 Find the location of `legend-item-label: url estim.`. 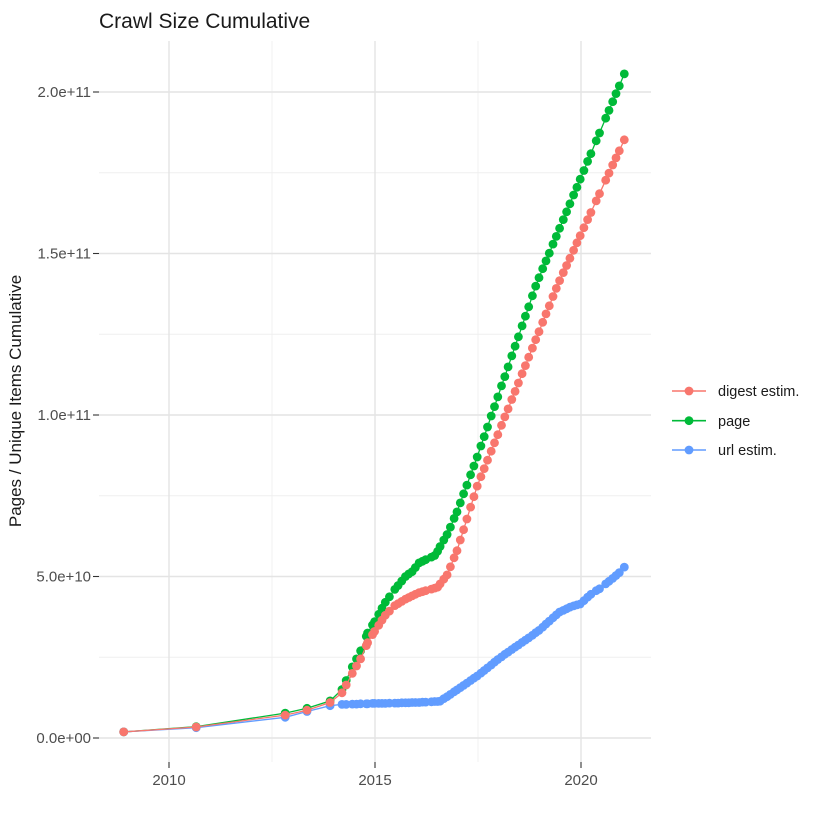

legend-item-label: url estim. is located at coordinates (747, 451).